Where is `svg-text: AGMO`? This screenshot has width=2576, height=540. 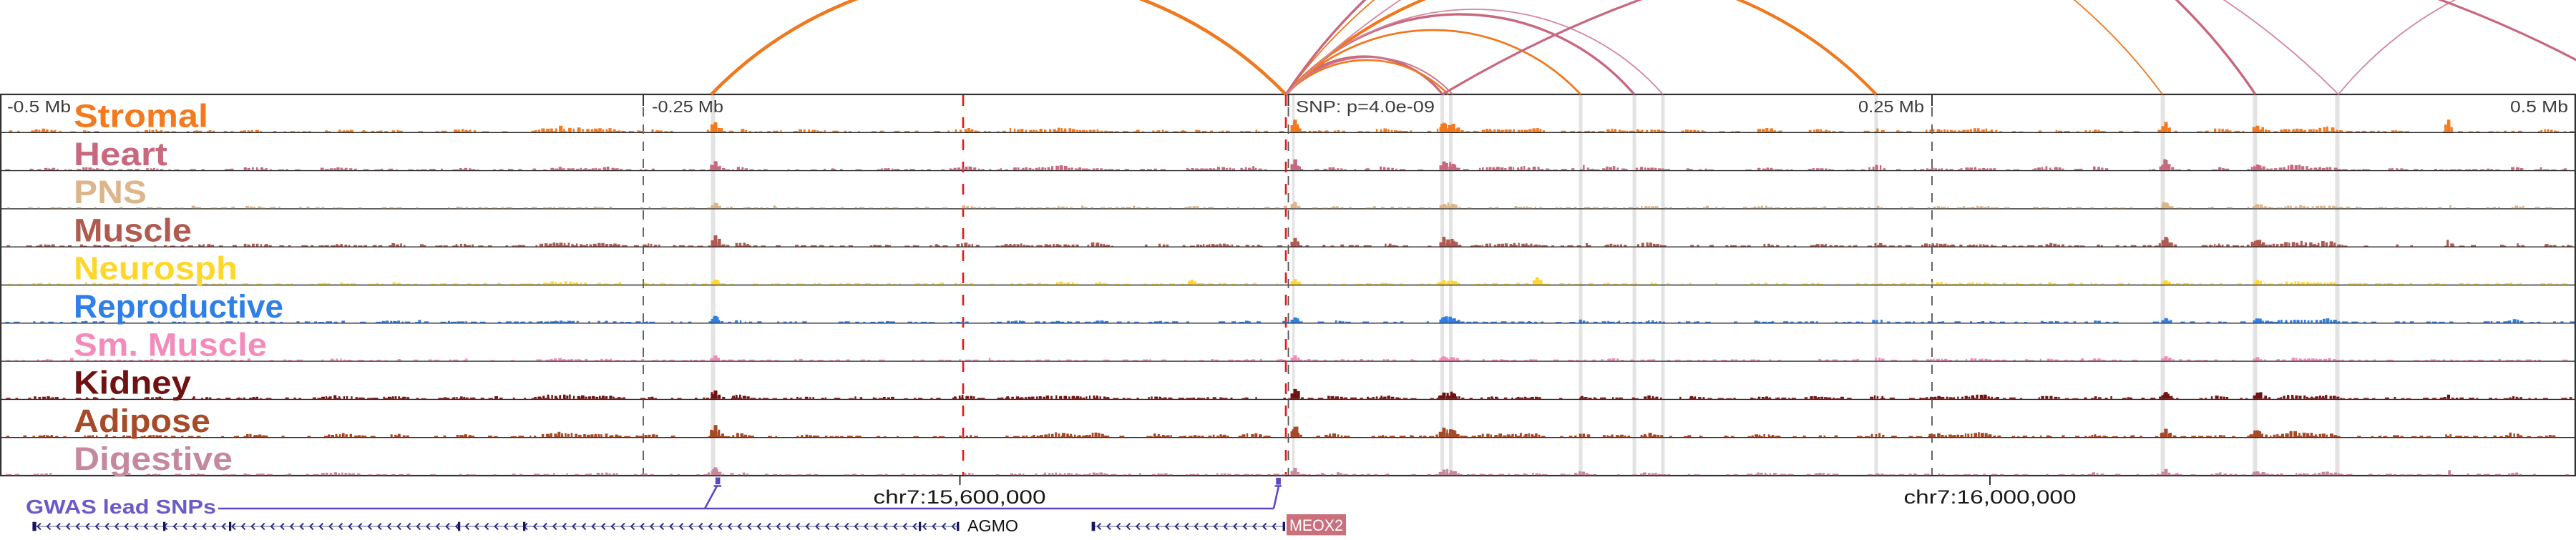 svg-text: AGMO is located at coordinates (992, 525).